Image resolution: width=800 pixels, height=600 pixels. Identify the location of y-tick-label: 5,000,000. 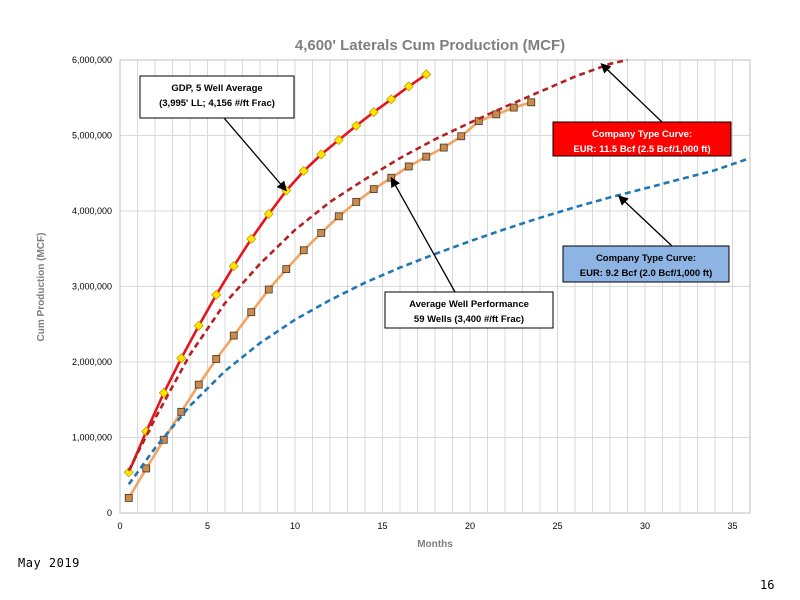
(92, 136).